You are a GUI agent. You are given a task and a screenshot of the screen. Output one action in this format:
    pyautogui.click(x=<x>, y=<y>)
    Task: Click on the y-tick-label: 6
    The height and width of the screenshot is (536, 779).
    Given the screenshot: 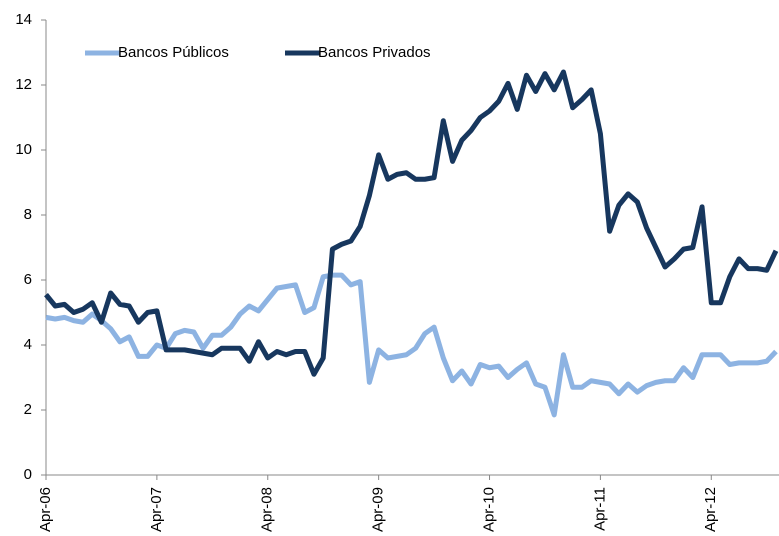 What is the action you would take?
    pyautogui.click(x=28, y=279)
    